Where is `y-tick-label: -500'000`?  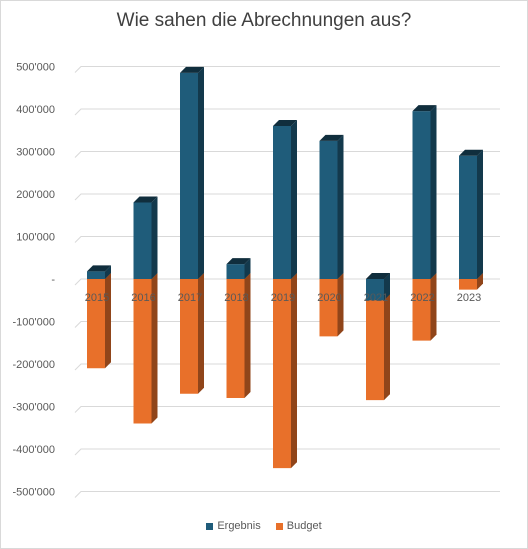 y-tick-label: -500'000 is located at coordinates (34, 493).